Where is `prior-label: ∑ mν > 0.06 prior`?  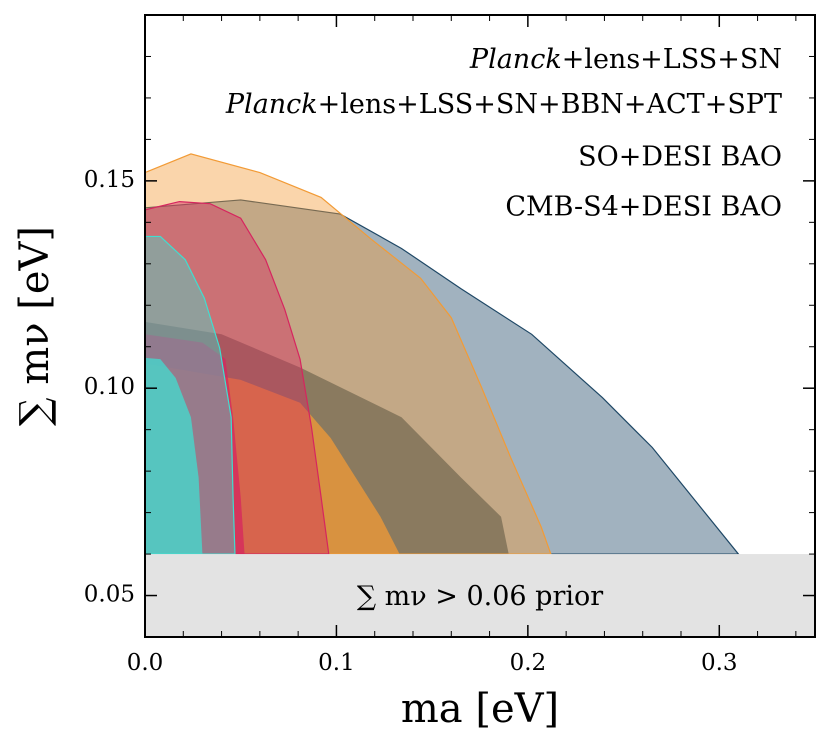 prior-label: ∑ mν > 0.06 prior is located at coordinates (480, 596).